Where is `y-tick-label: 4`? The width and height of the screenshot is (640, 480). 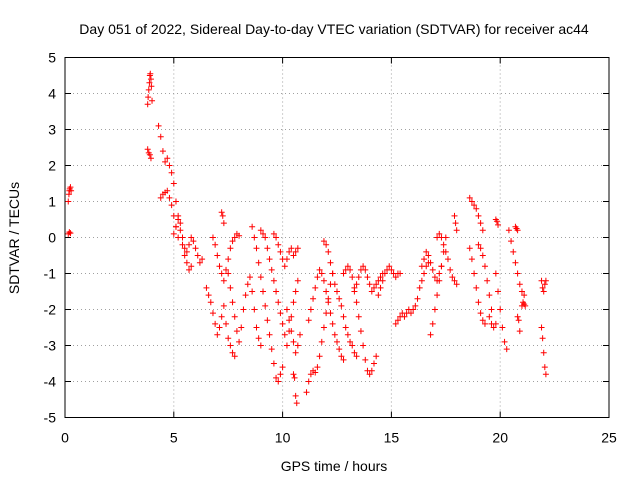 y-tick-label: 4 is located at coordinates (52, 94).